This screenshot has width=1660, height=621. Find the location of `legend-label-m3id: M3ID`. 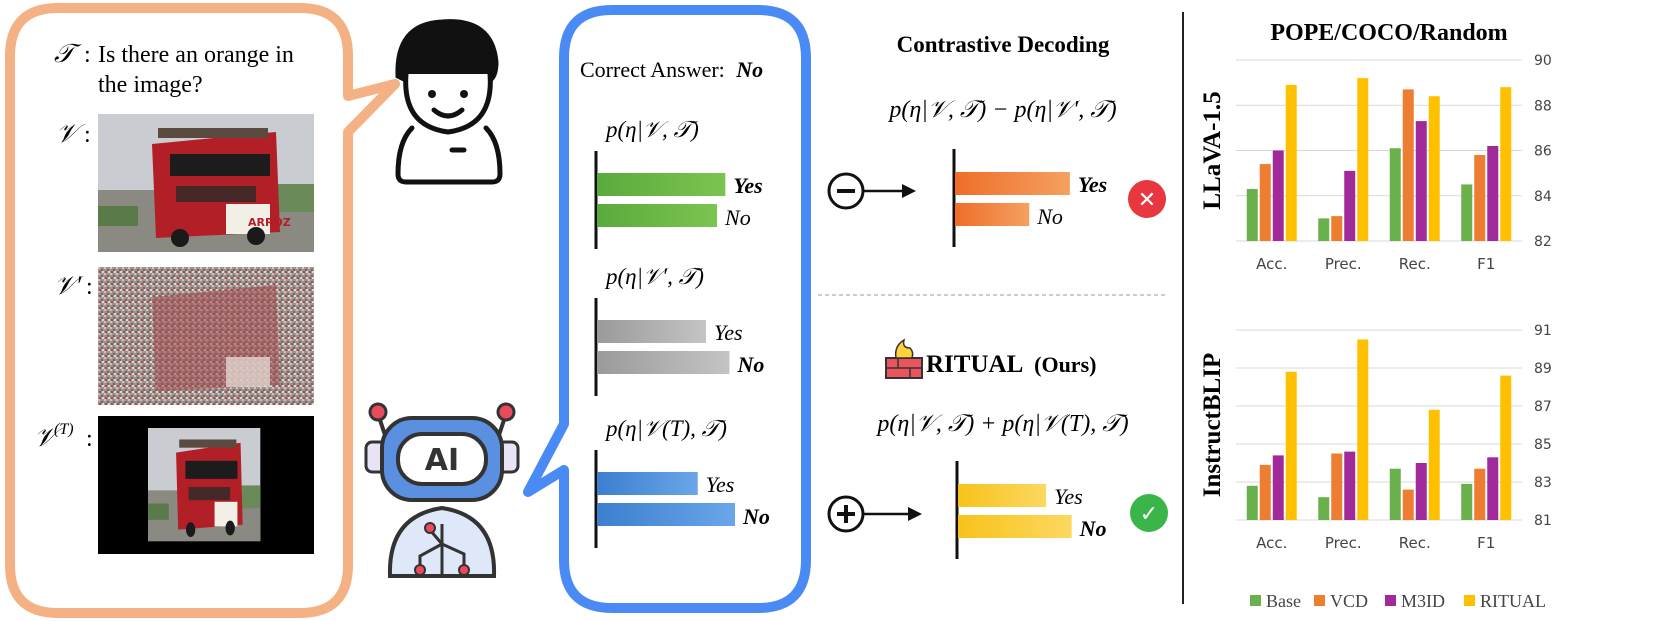

legend-label-m3id: M3ID is located at coordinates (1423, 601).